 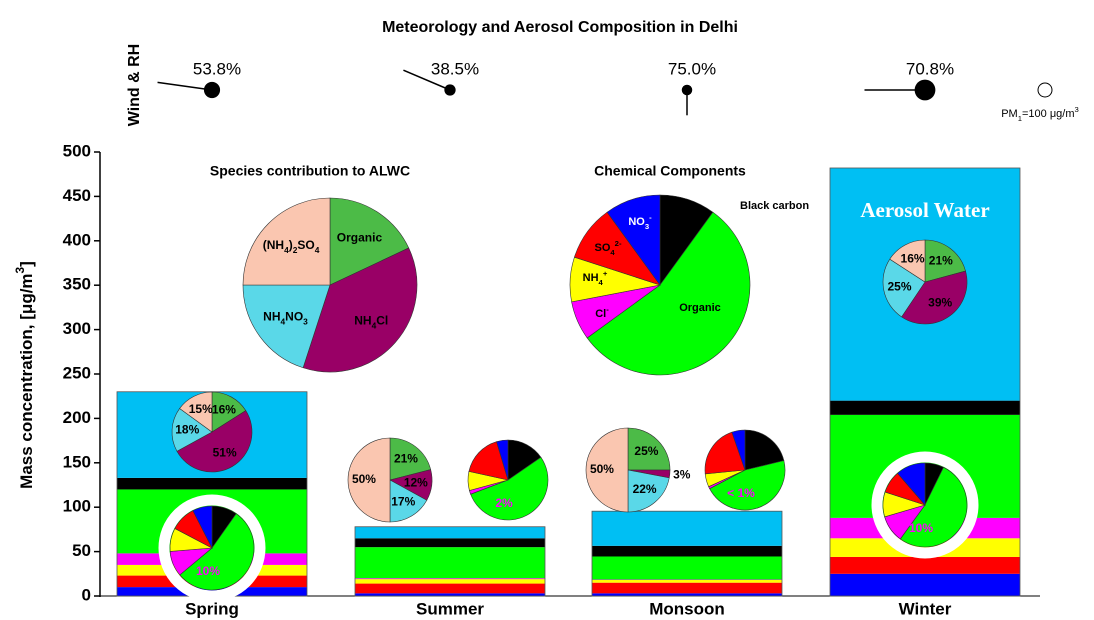 What do you see at coordinates (1077, 109) in the screenshot?
I see `superscript: 3` at bounding box center [1077, 109].